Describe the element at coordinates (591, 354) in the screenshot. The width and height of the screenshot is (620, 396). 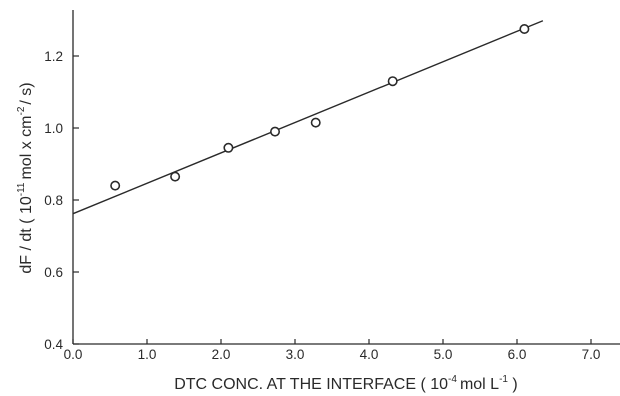
I see `x-tick-label: 7.0` at that location.